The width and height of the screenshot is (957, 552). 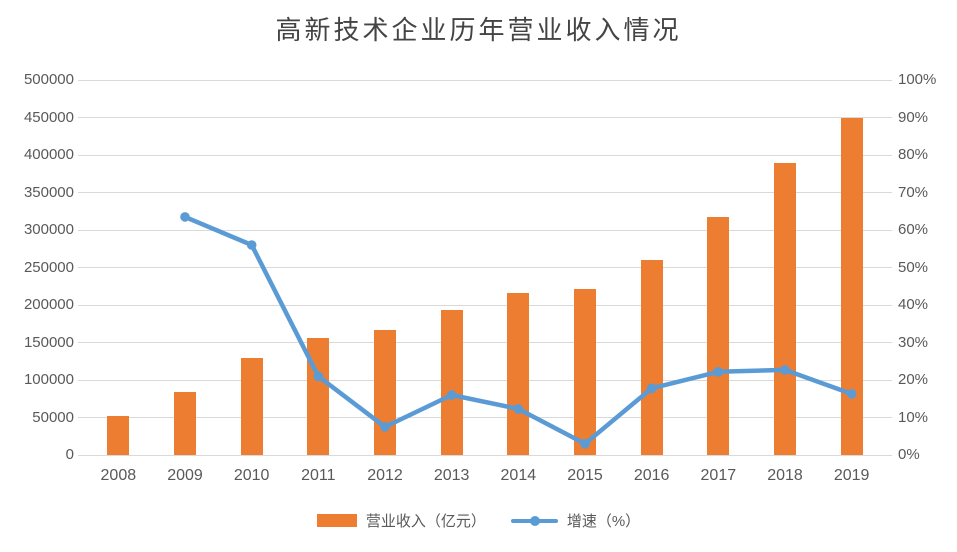 I want to click on right-axis-tick-label: 30%, so click(x=913, y=342).